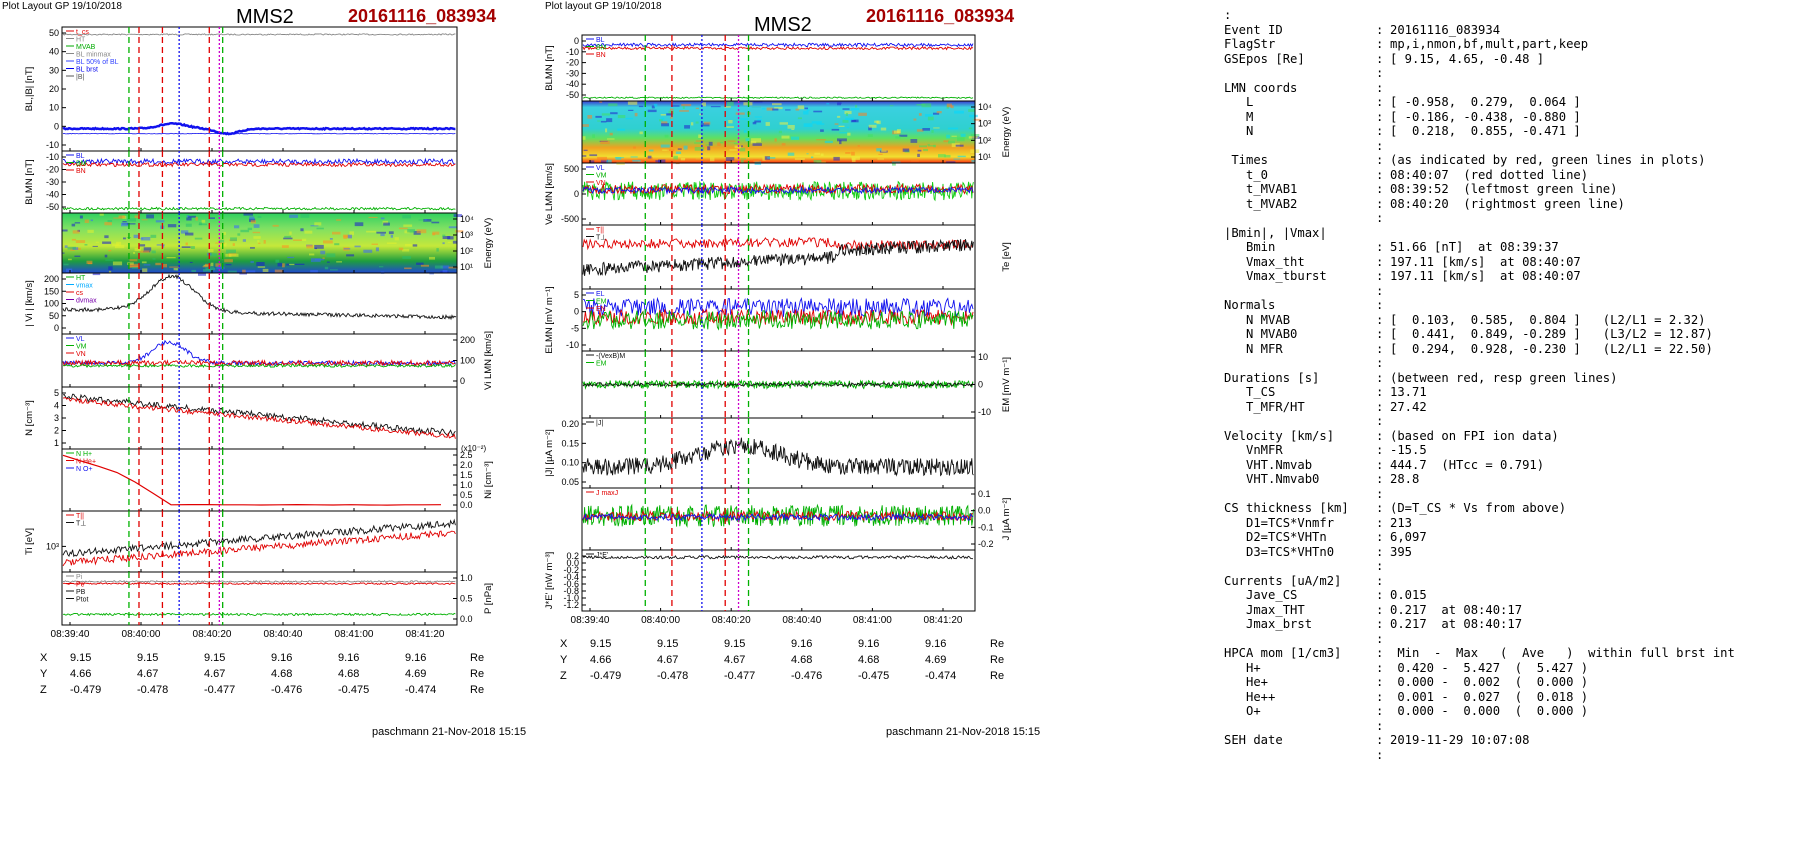 The image size is (1804, 841). Describe the element at coordinates (571, 570) in the screenshot. I see `y-tick-label: -0.2` at that location.